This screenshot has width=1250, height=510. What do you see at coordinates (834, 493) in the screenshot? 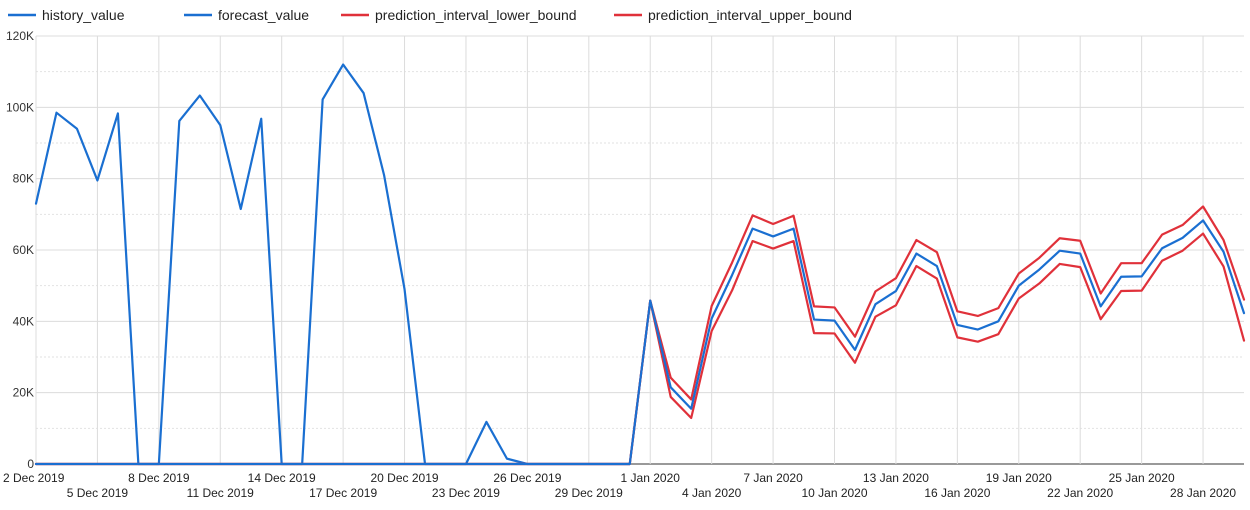
I see `x-tick-label-10-jan-2020: 10 Jan 2020` at bounding box center [834, 493].